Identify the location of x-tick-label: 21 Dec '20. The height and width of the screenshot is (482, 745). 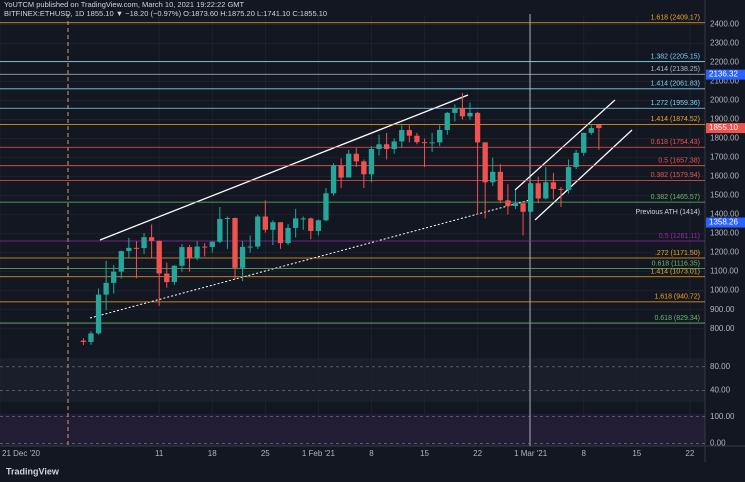
(21, 453).